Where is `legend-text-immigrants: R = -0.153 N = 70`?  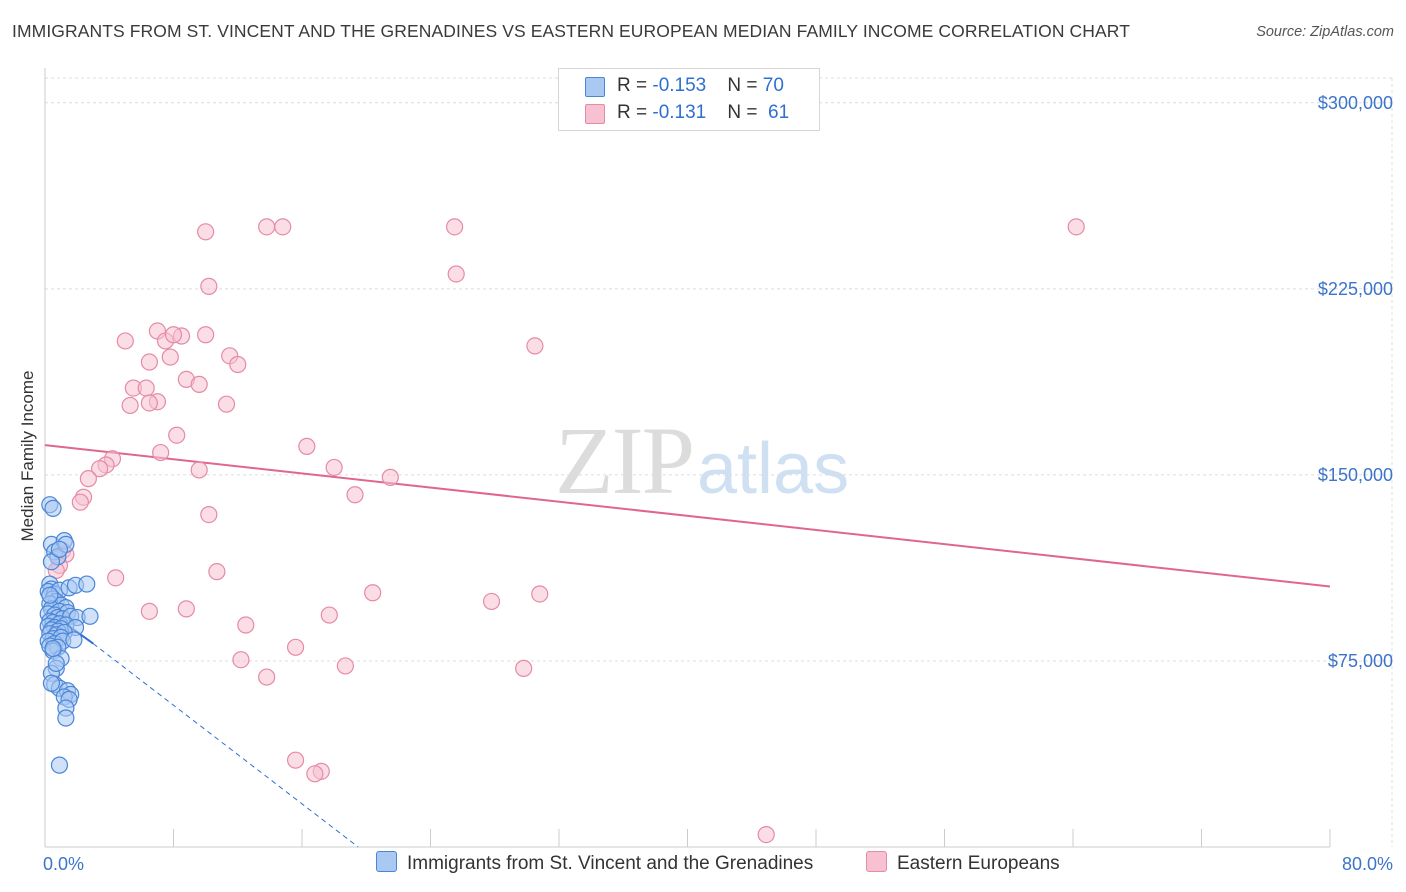 legend-text-immigrants: R = -0.153 N = 70 is located at coordinates (700, 86).